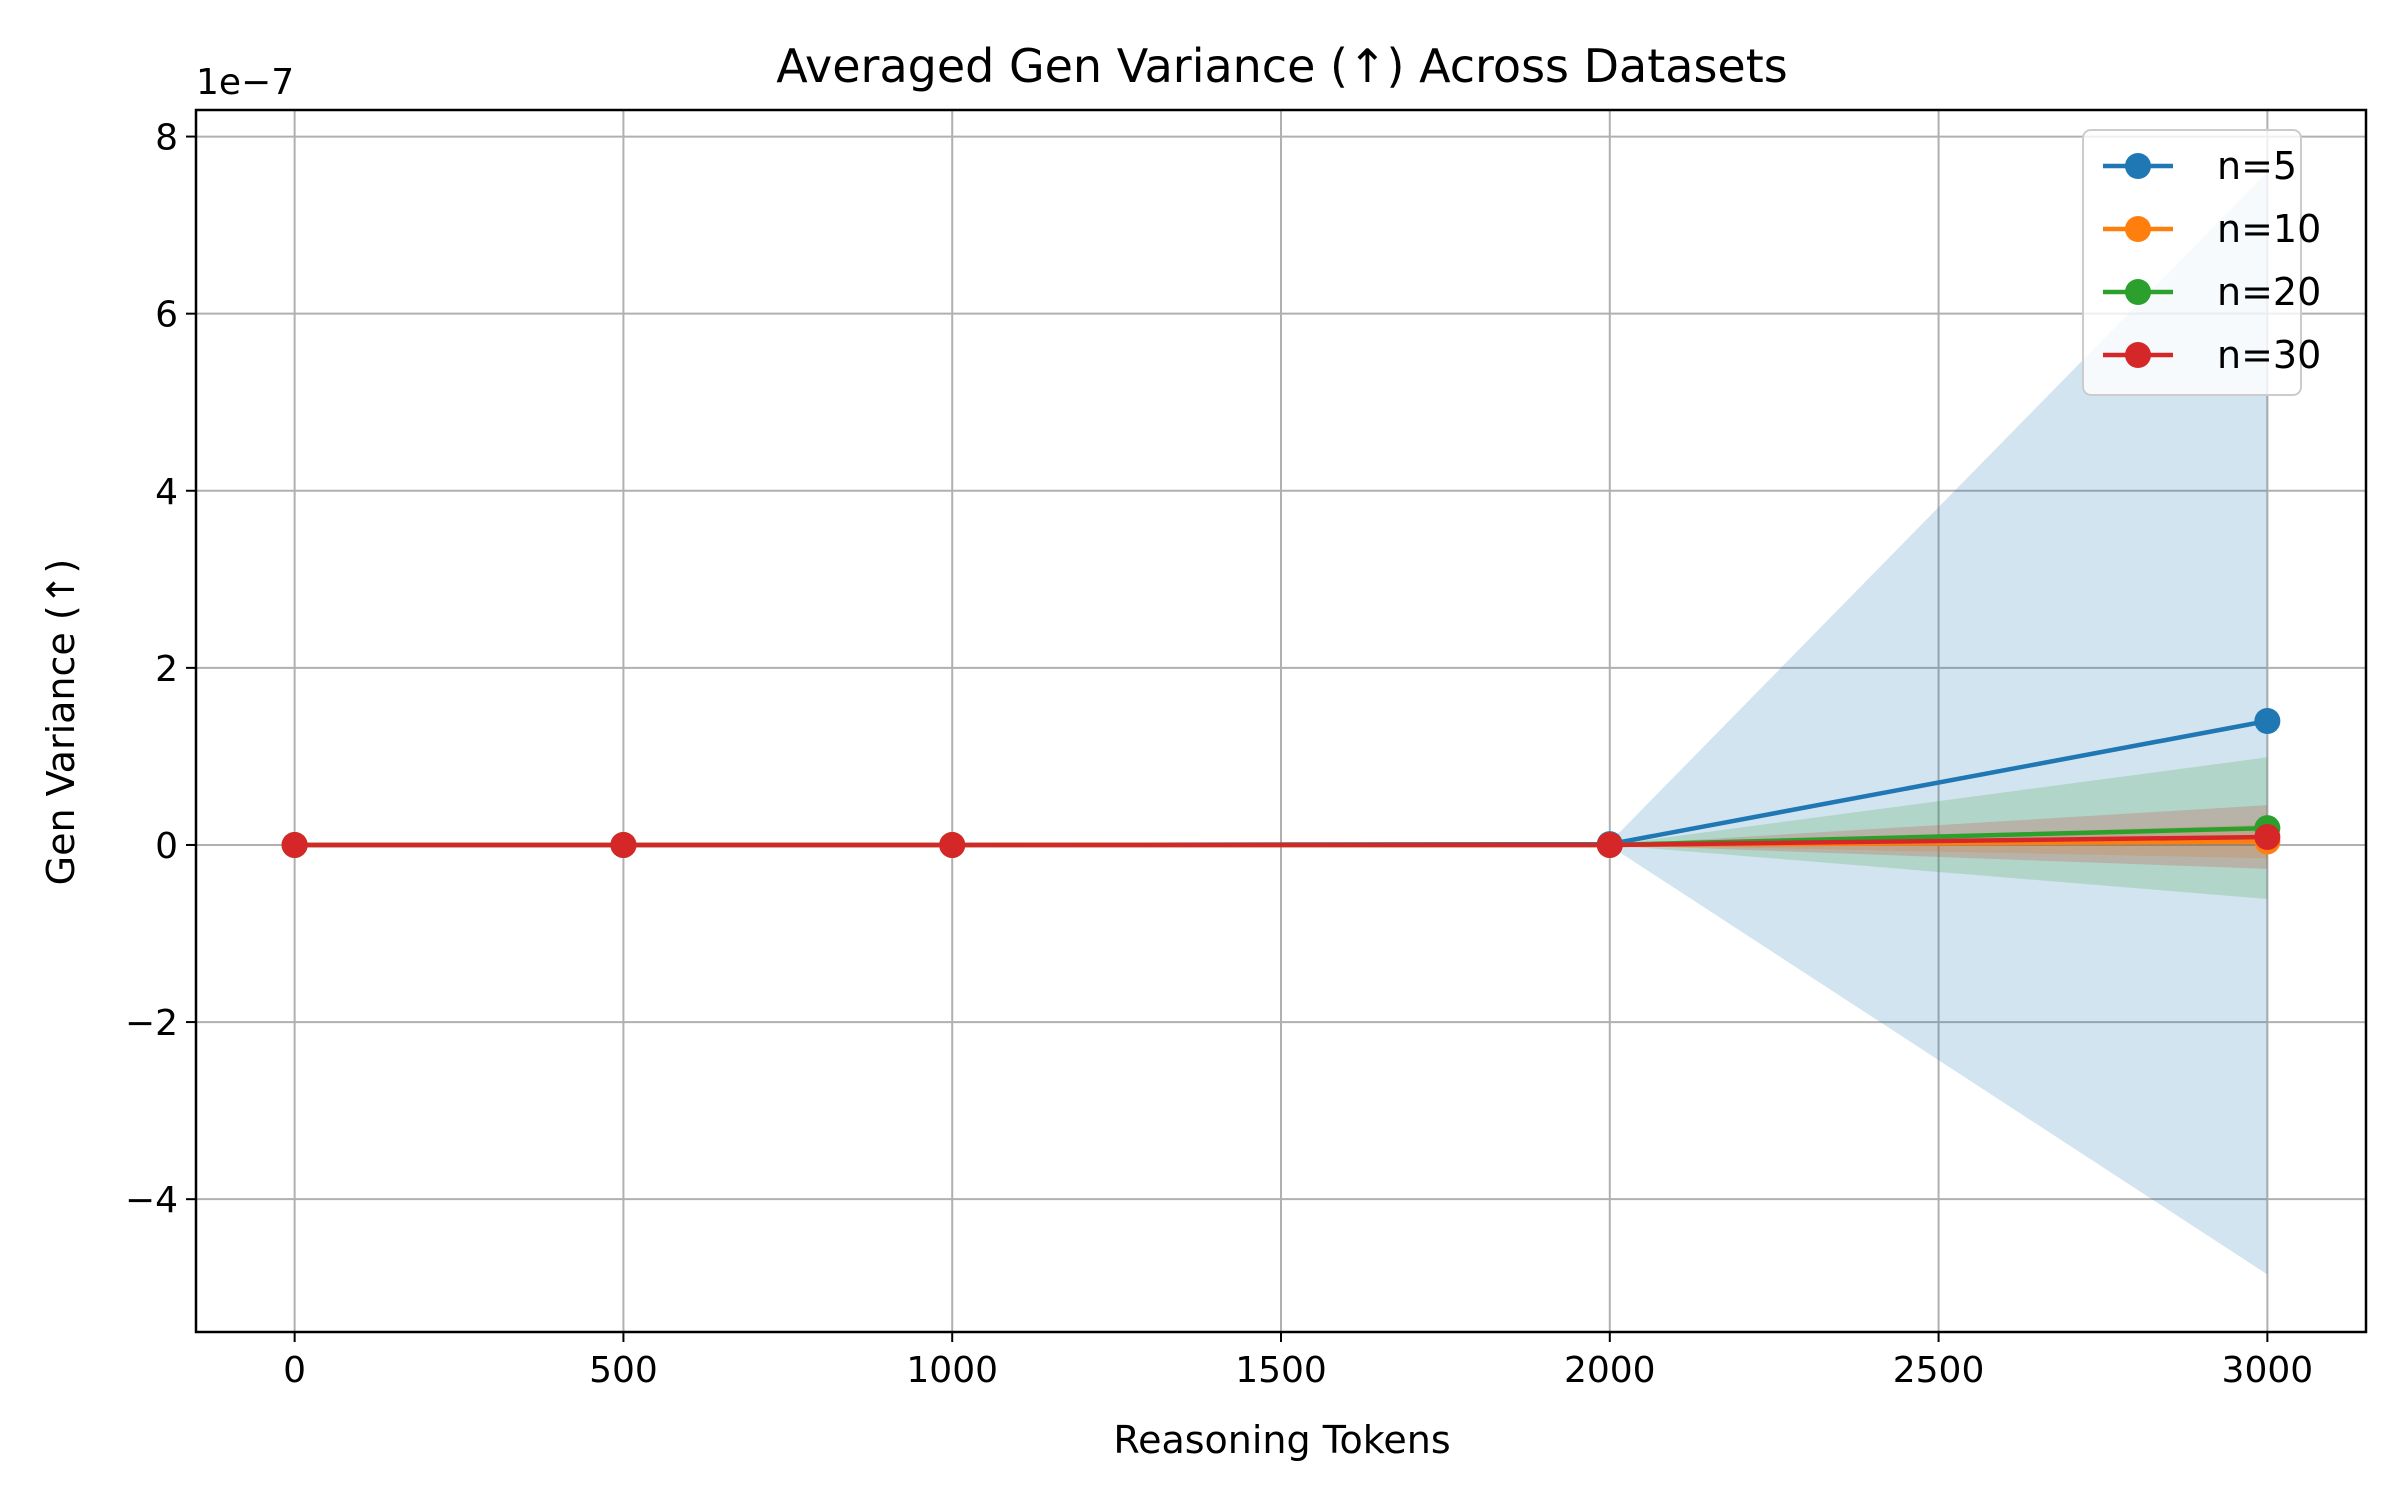 This screenshot has width=2400, height=1500. What do you see at coordinates (2267, 721) in the screenshot?
I see `data-point-n=5` at bounding box center [2267, 721].